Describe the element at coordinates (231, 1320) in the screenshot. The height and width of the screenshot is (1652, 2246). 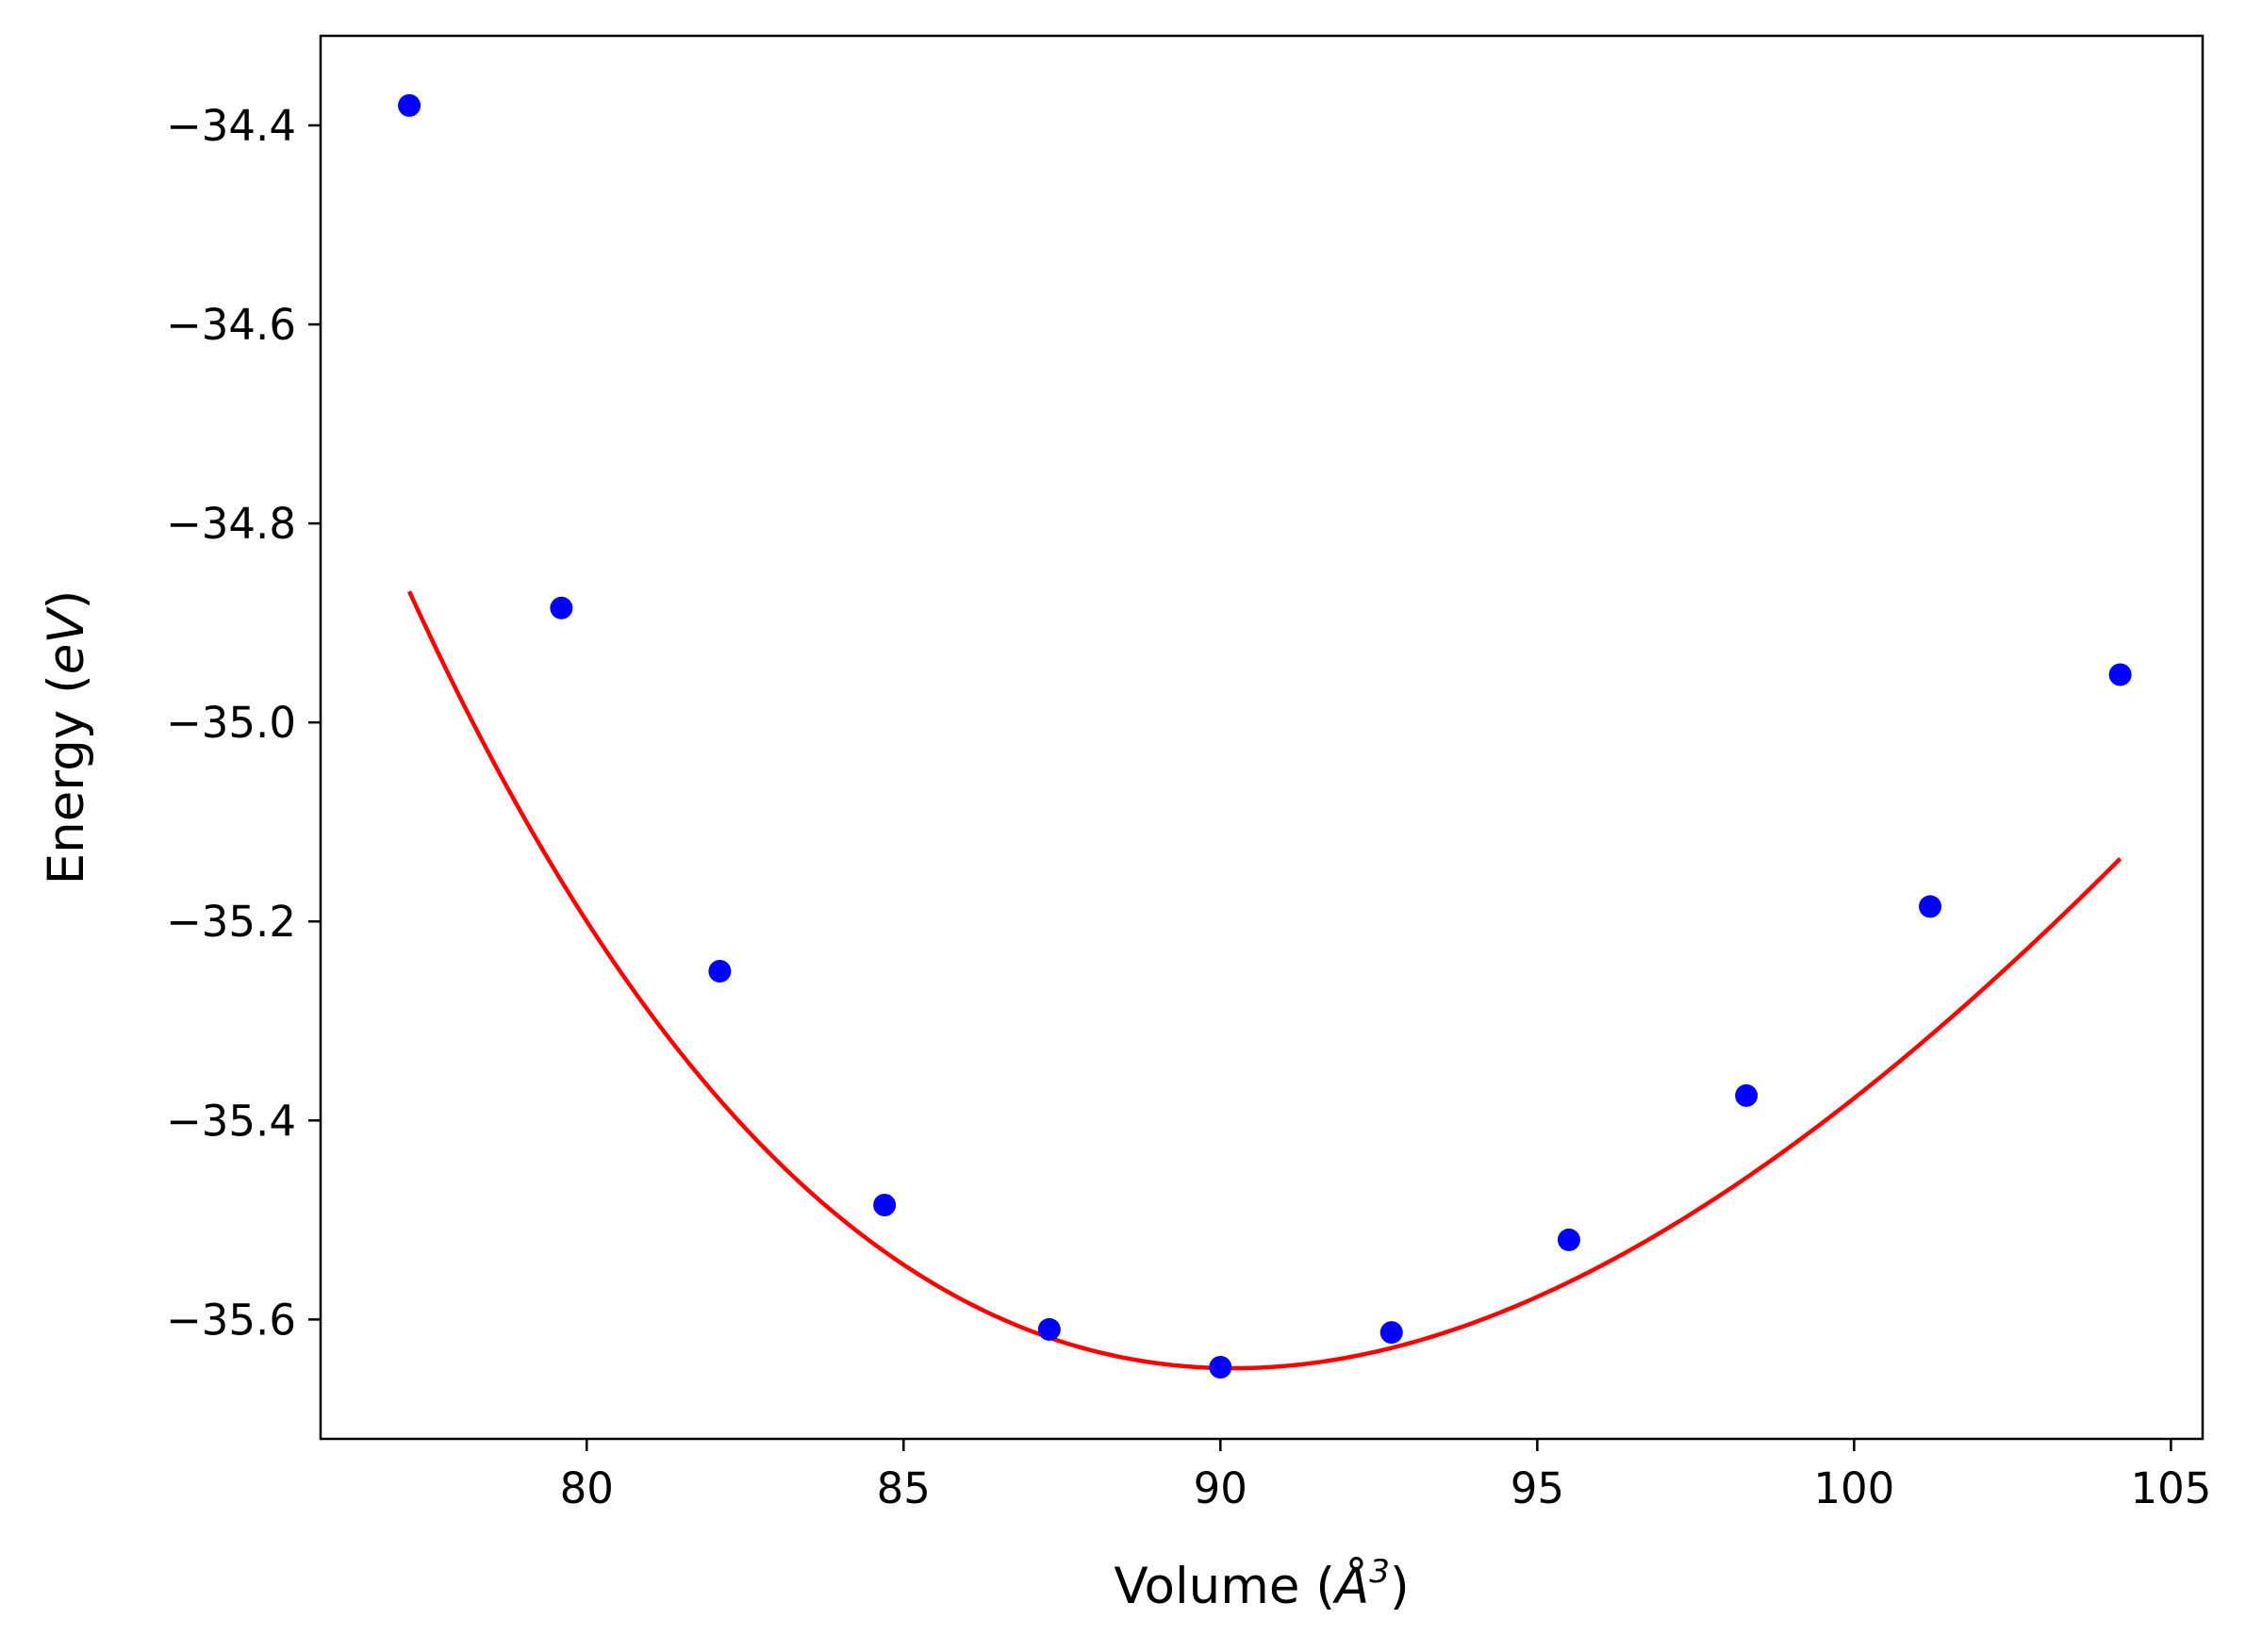
I see `y-tick-label: −35.6` at that location.